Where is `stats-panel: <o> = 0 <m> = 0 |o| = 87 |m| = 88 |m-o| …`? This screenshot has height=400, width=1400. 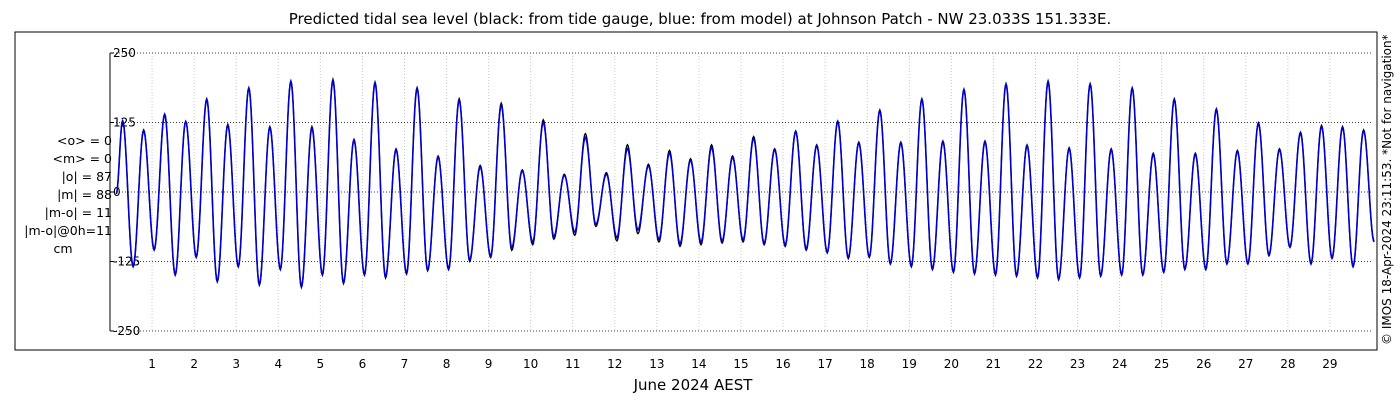 stats-panel: <o> = 0 <m> = 0 |o| = 87 |m| = 88 |m-o| … is located at coordinates (56, 195).